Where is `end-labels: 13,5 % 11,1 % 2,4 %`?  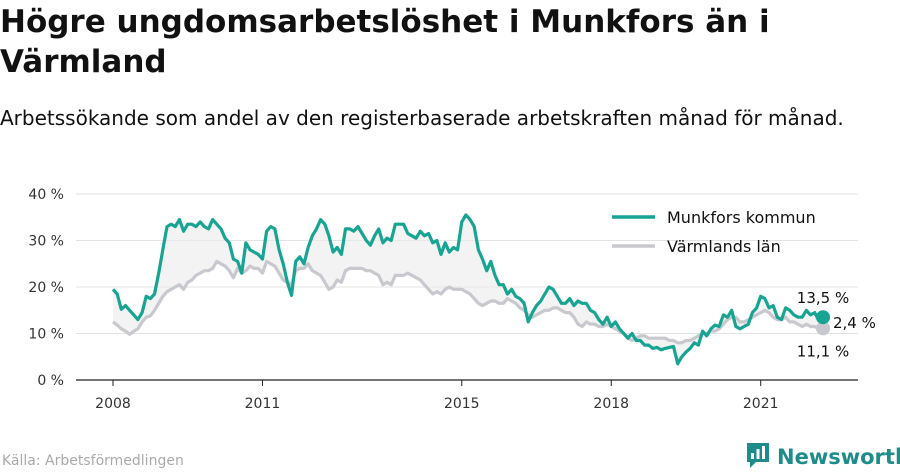 end-labels: 13,5 % 11,1 % 2,4 % is located at coordinates (836, 324).